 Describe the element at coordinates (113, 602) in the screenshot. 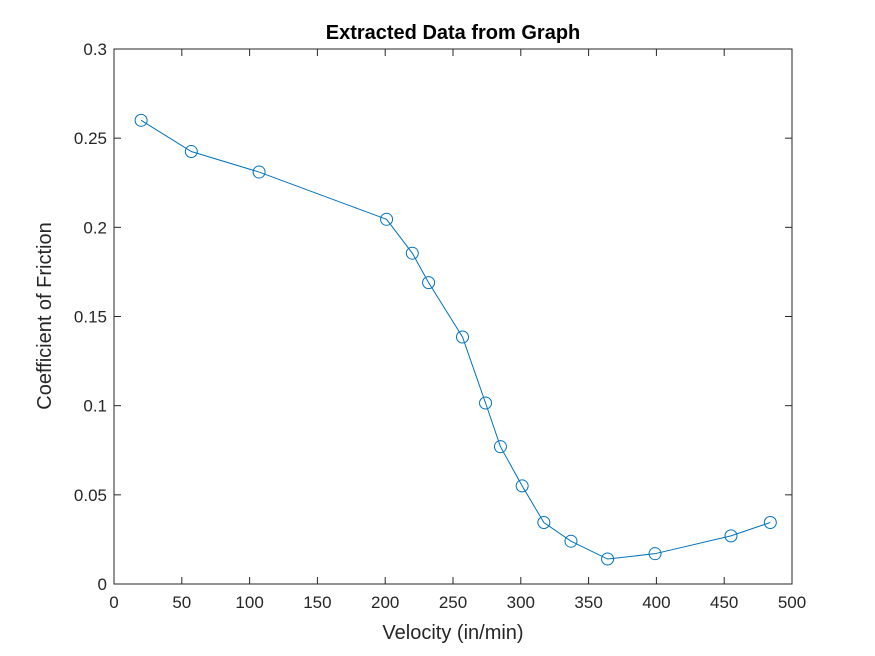

I see `x-tick-label: 0` at that location.